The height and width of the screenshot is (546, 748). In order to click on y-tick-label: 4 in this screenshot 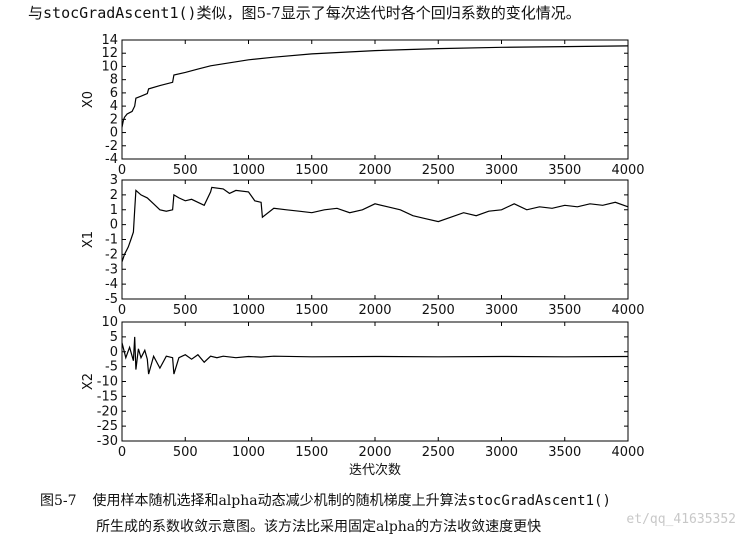, I will do `click(114, 106)`.